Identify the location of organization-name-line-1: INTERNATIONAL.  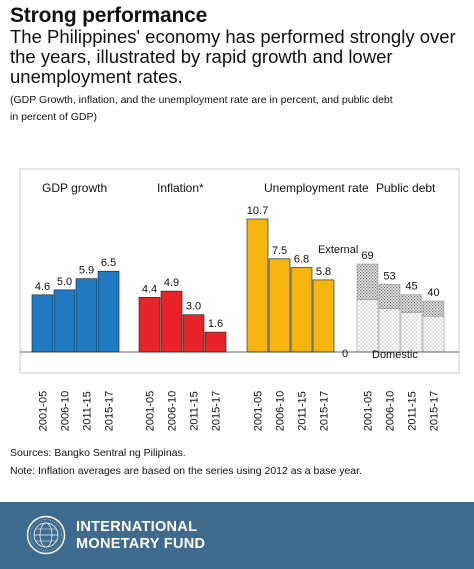
(137, 527).